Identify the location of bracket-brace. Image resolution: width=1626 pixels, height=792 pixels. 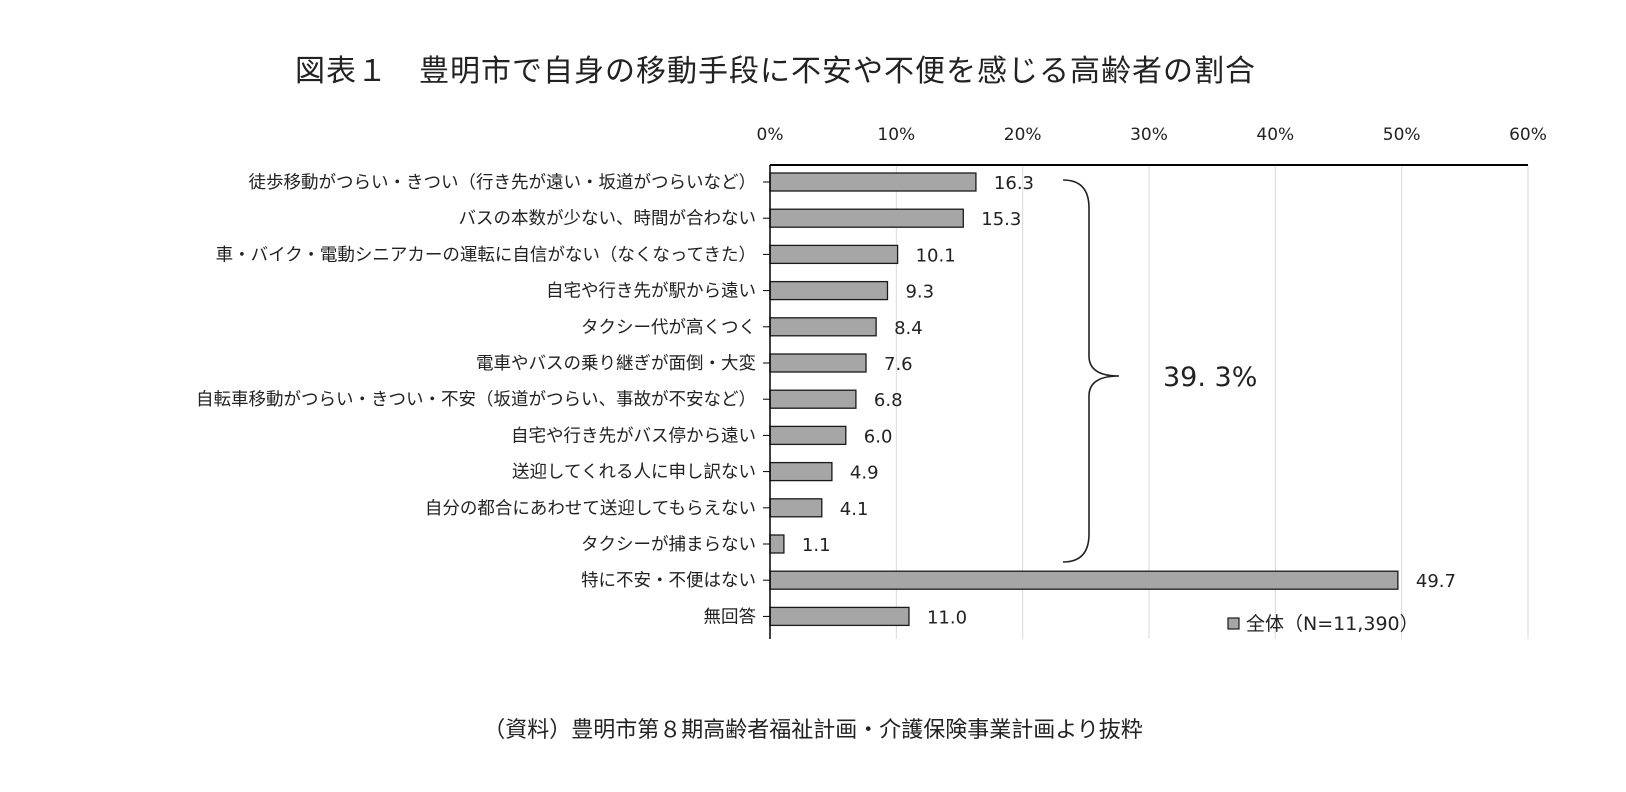
(1091, 371).